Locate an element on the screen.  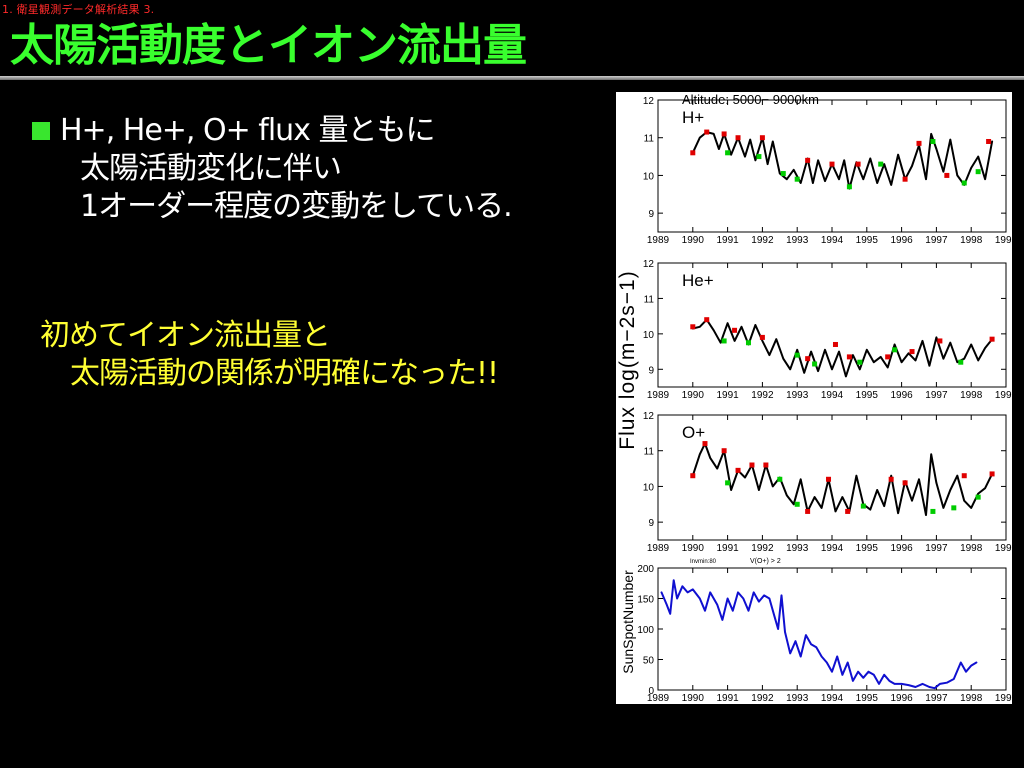
bullet-line-3: 1オーダー程度の変動をしている. is located at coordinates (296, 206).